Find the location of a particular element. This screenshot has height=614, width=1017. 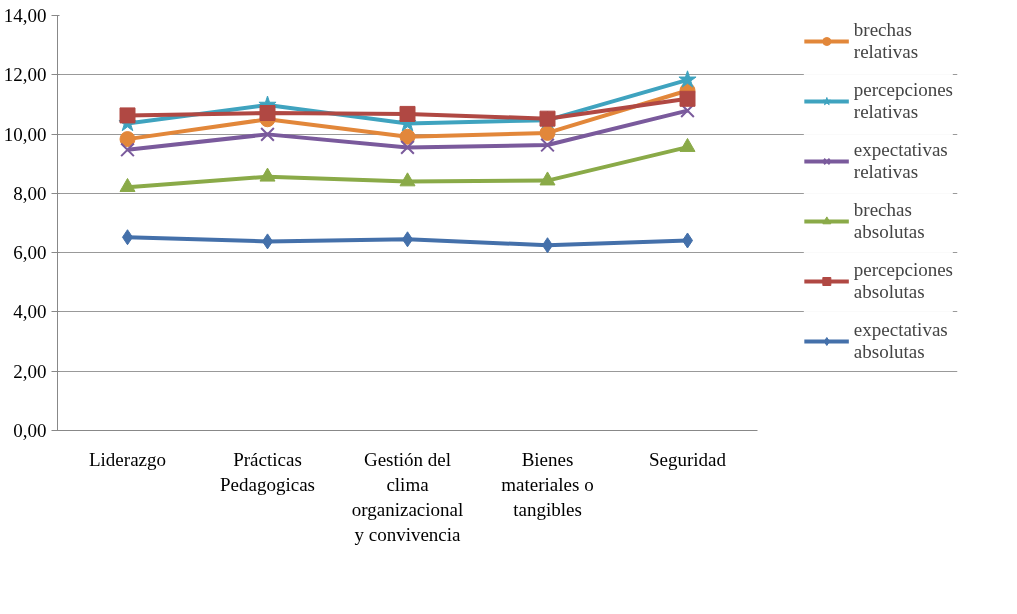

y-tick-label: 10,00 is located at coordinates (25, 134).